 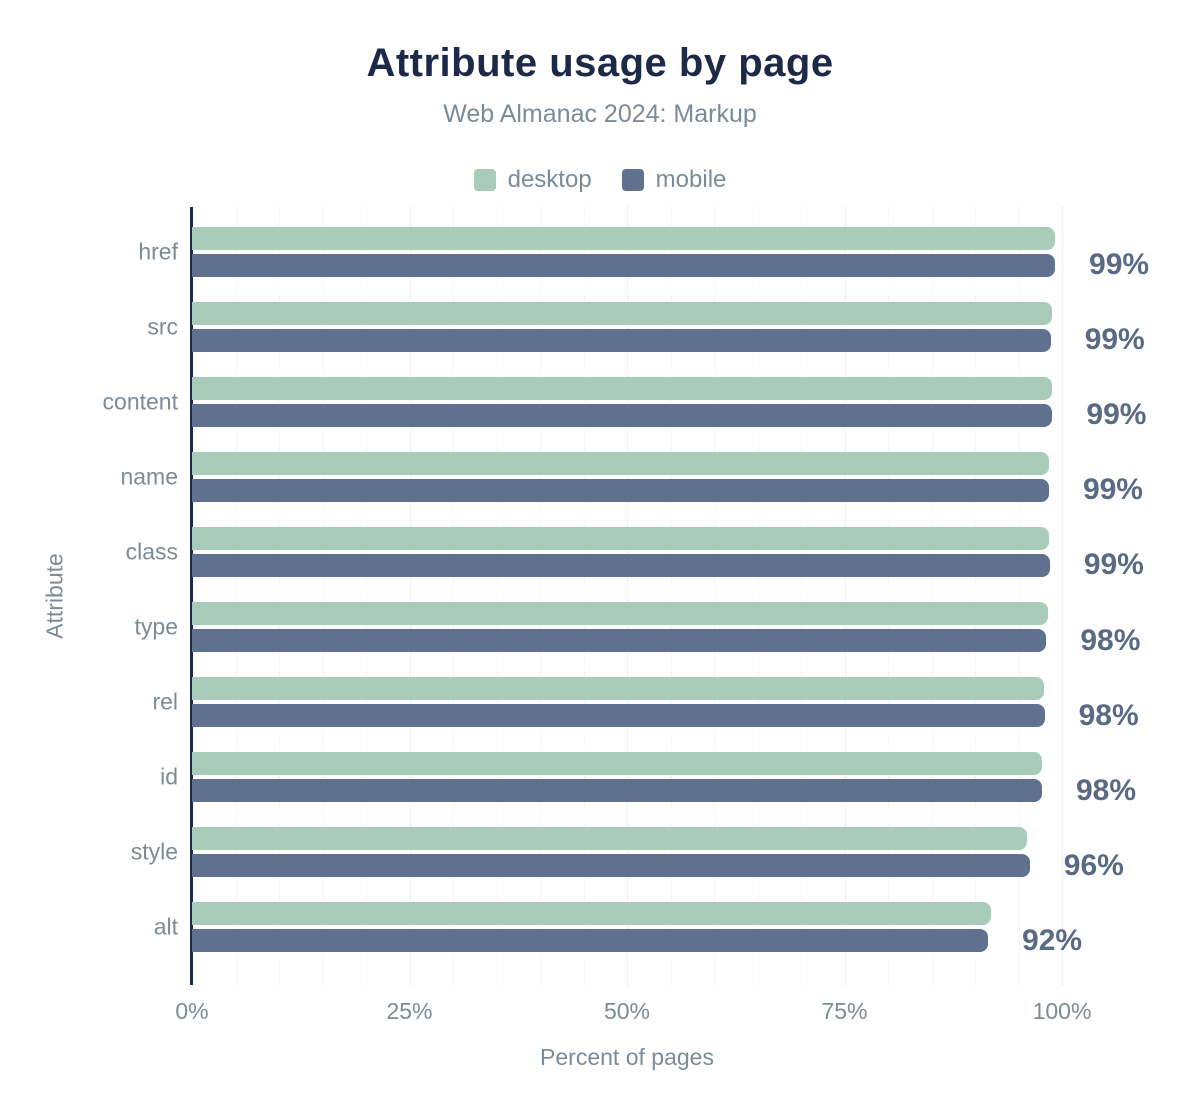 What do you see at coordinates (801, 596) in the screenshot?
I see `gridline-70pct` at bounding box center [801, 596].